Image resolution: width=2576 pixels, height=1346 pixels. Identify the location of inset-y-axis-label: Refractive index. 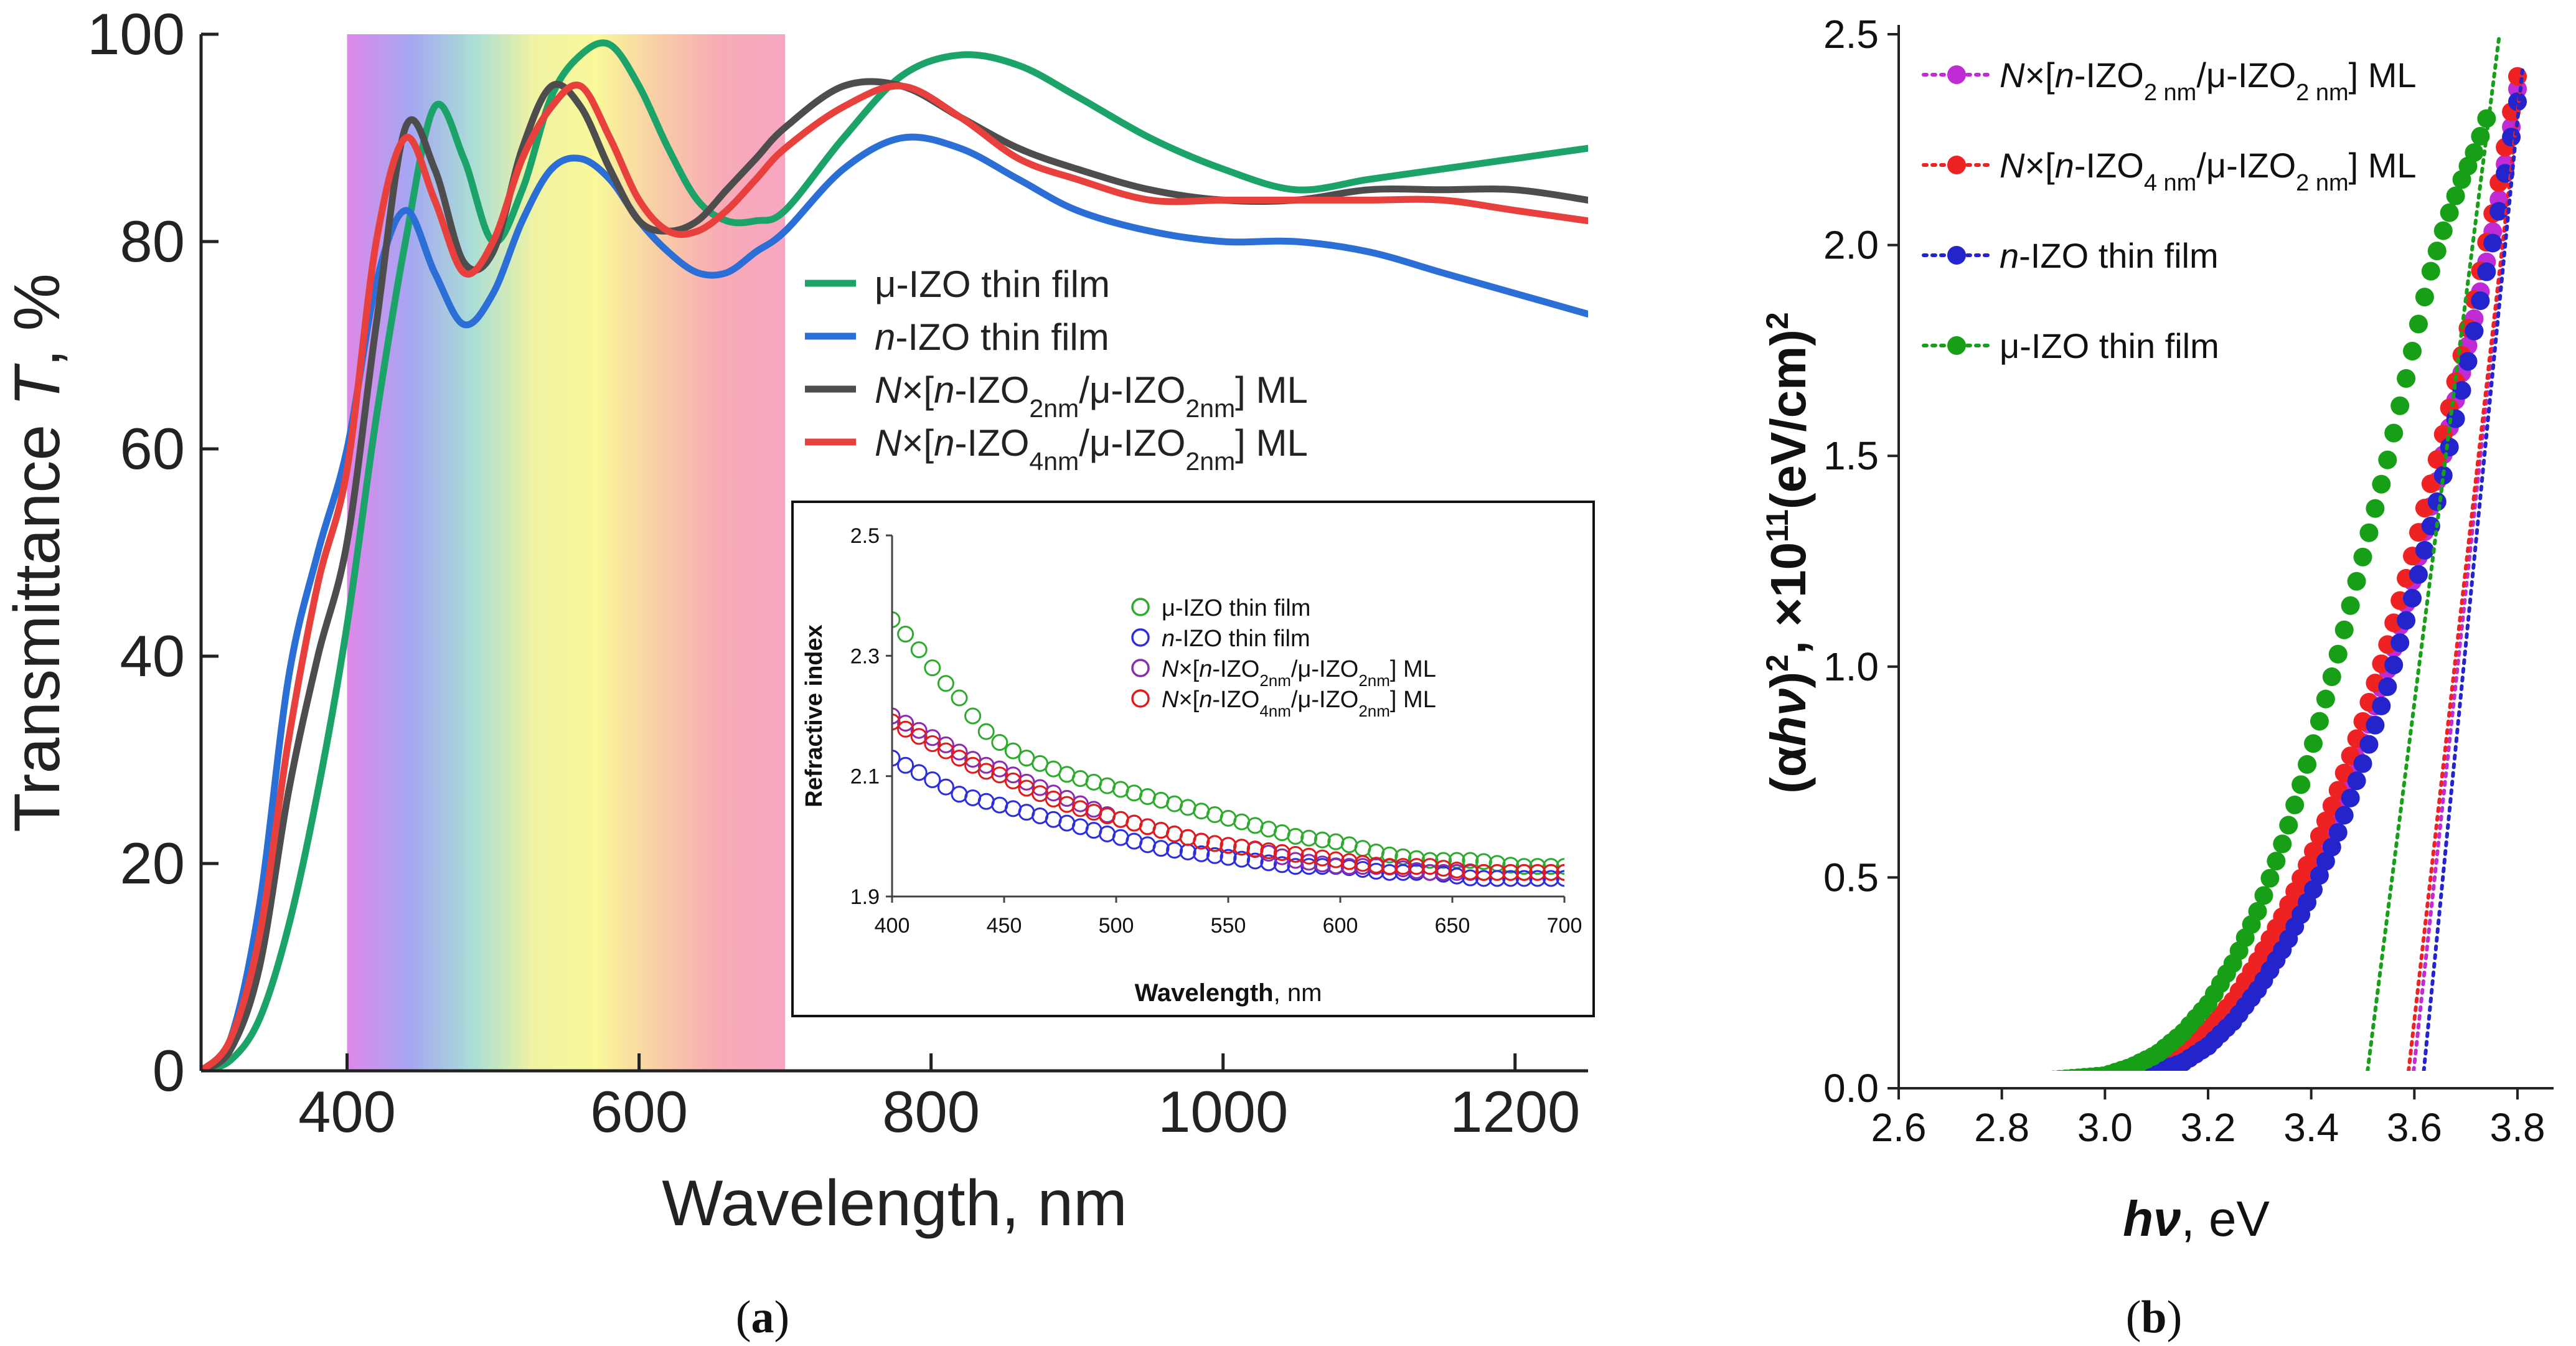
(814, 716).